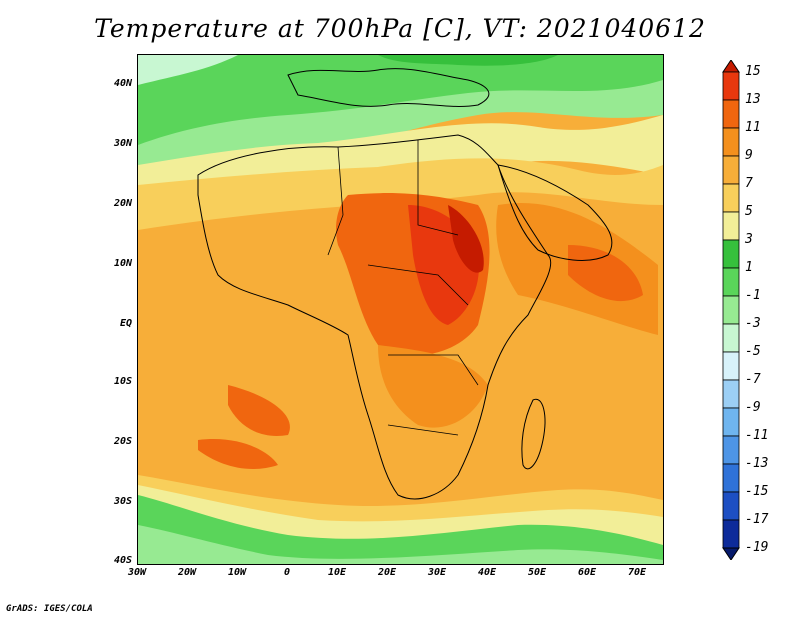 This screenshot has width=800, height=618. What do you see at coordinates (487, 572) in the screenshot?
I see `lon-label: 40E` at bounding box center [487, 572].